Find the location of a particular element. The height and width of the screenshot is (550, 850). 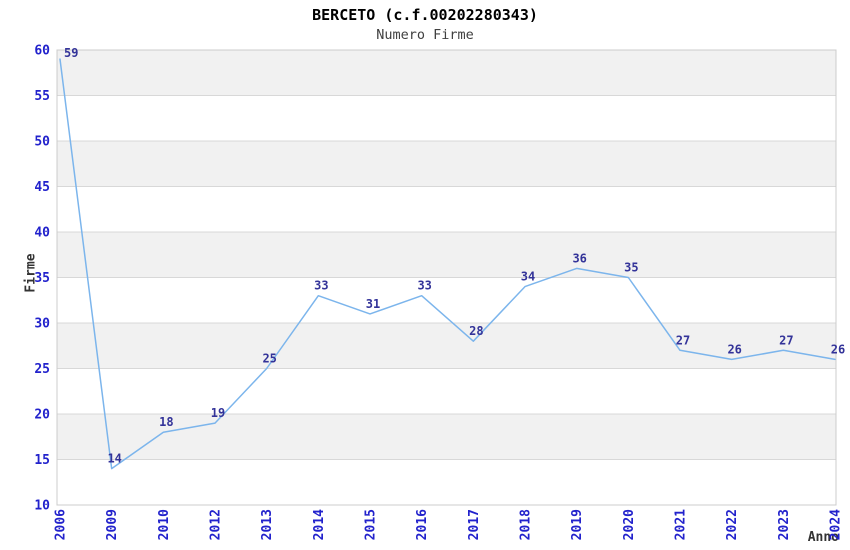

svg-text: 28 is located at coordinates (476, 331).